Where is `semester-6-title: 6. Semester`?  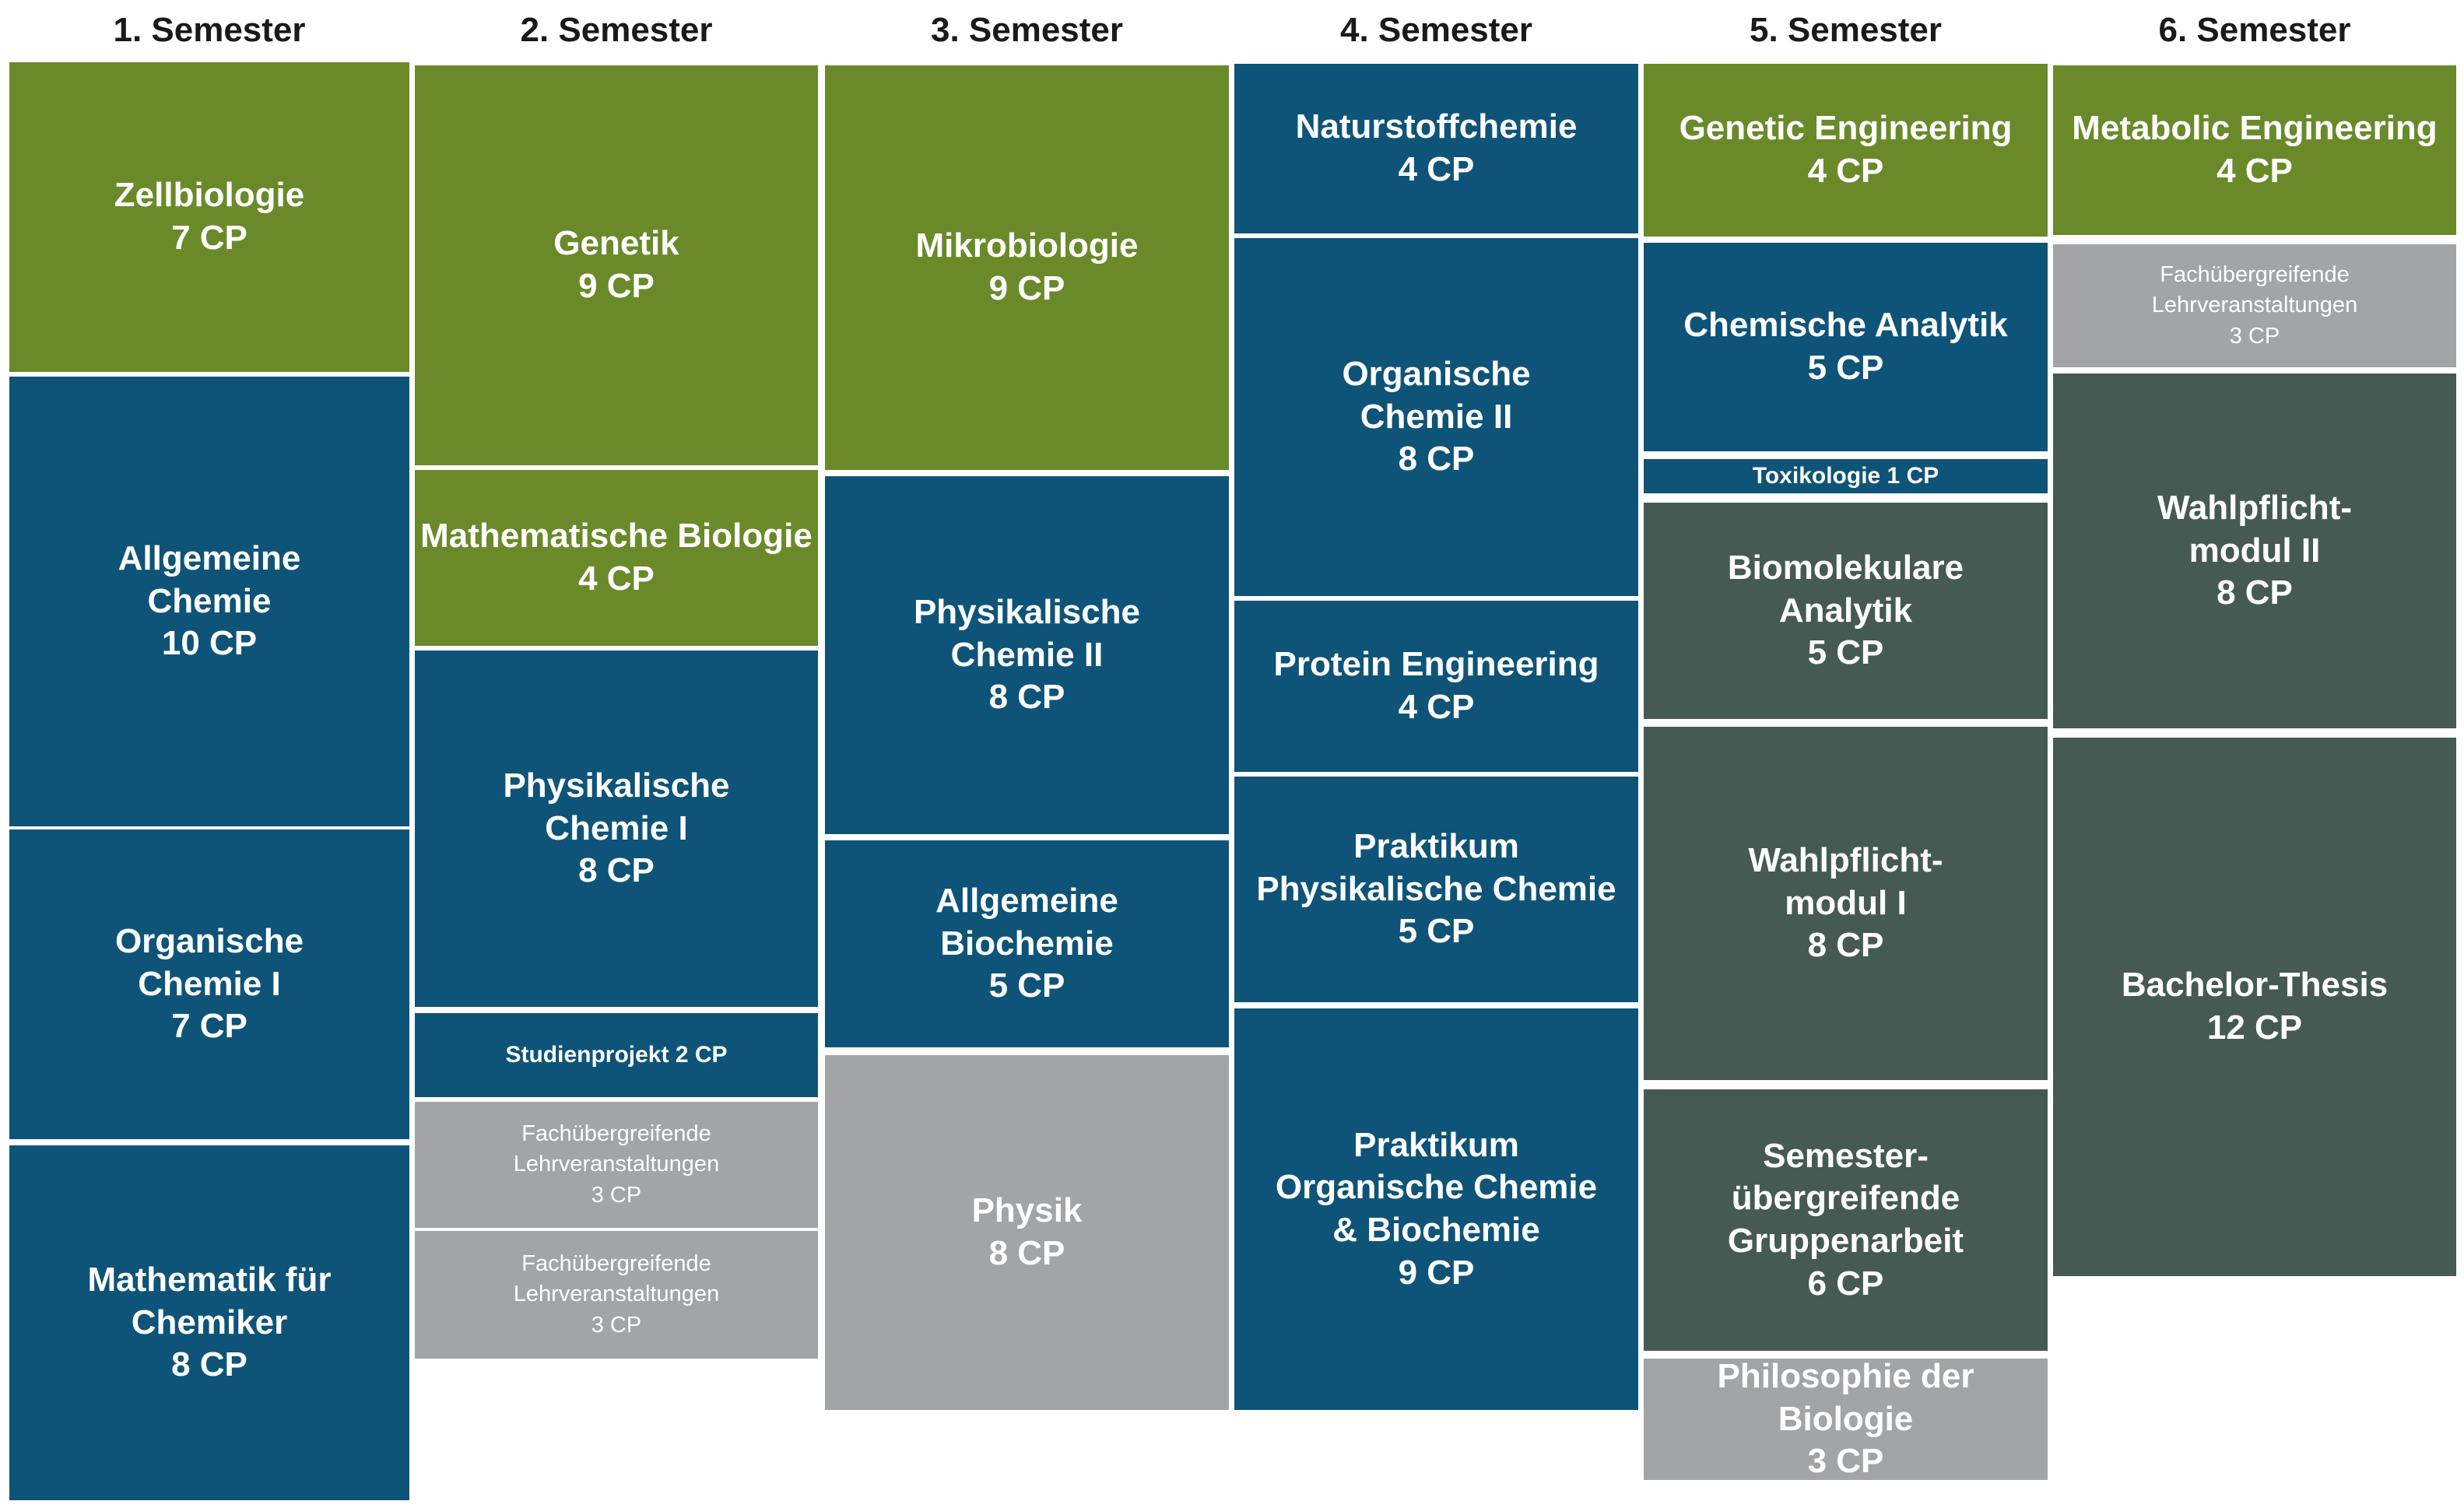
semester-6-title: 6. Semester is located at coordinates (2254, 30).